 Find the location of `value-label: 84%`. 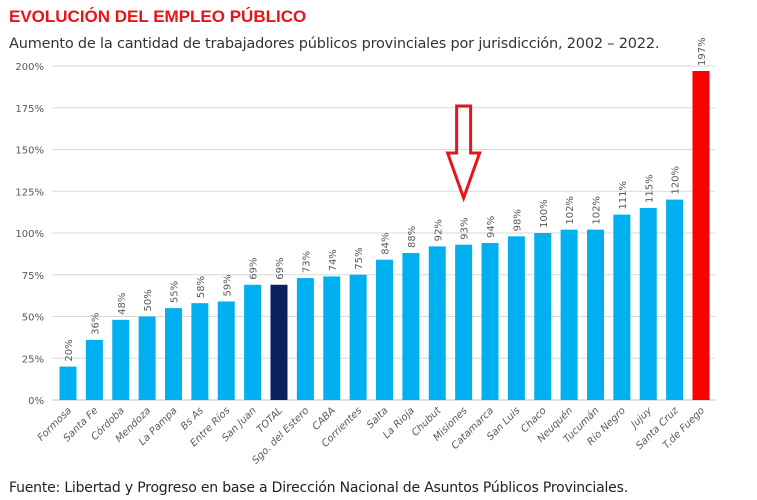

value-label: 84% is located at coordinates (386, 243).